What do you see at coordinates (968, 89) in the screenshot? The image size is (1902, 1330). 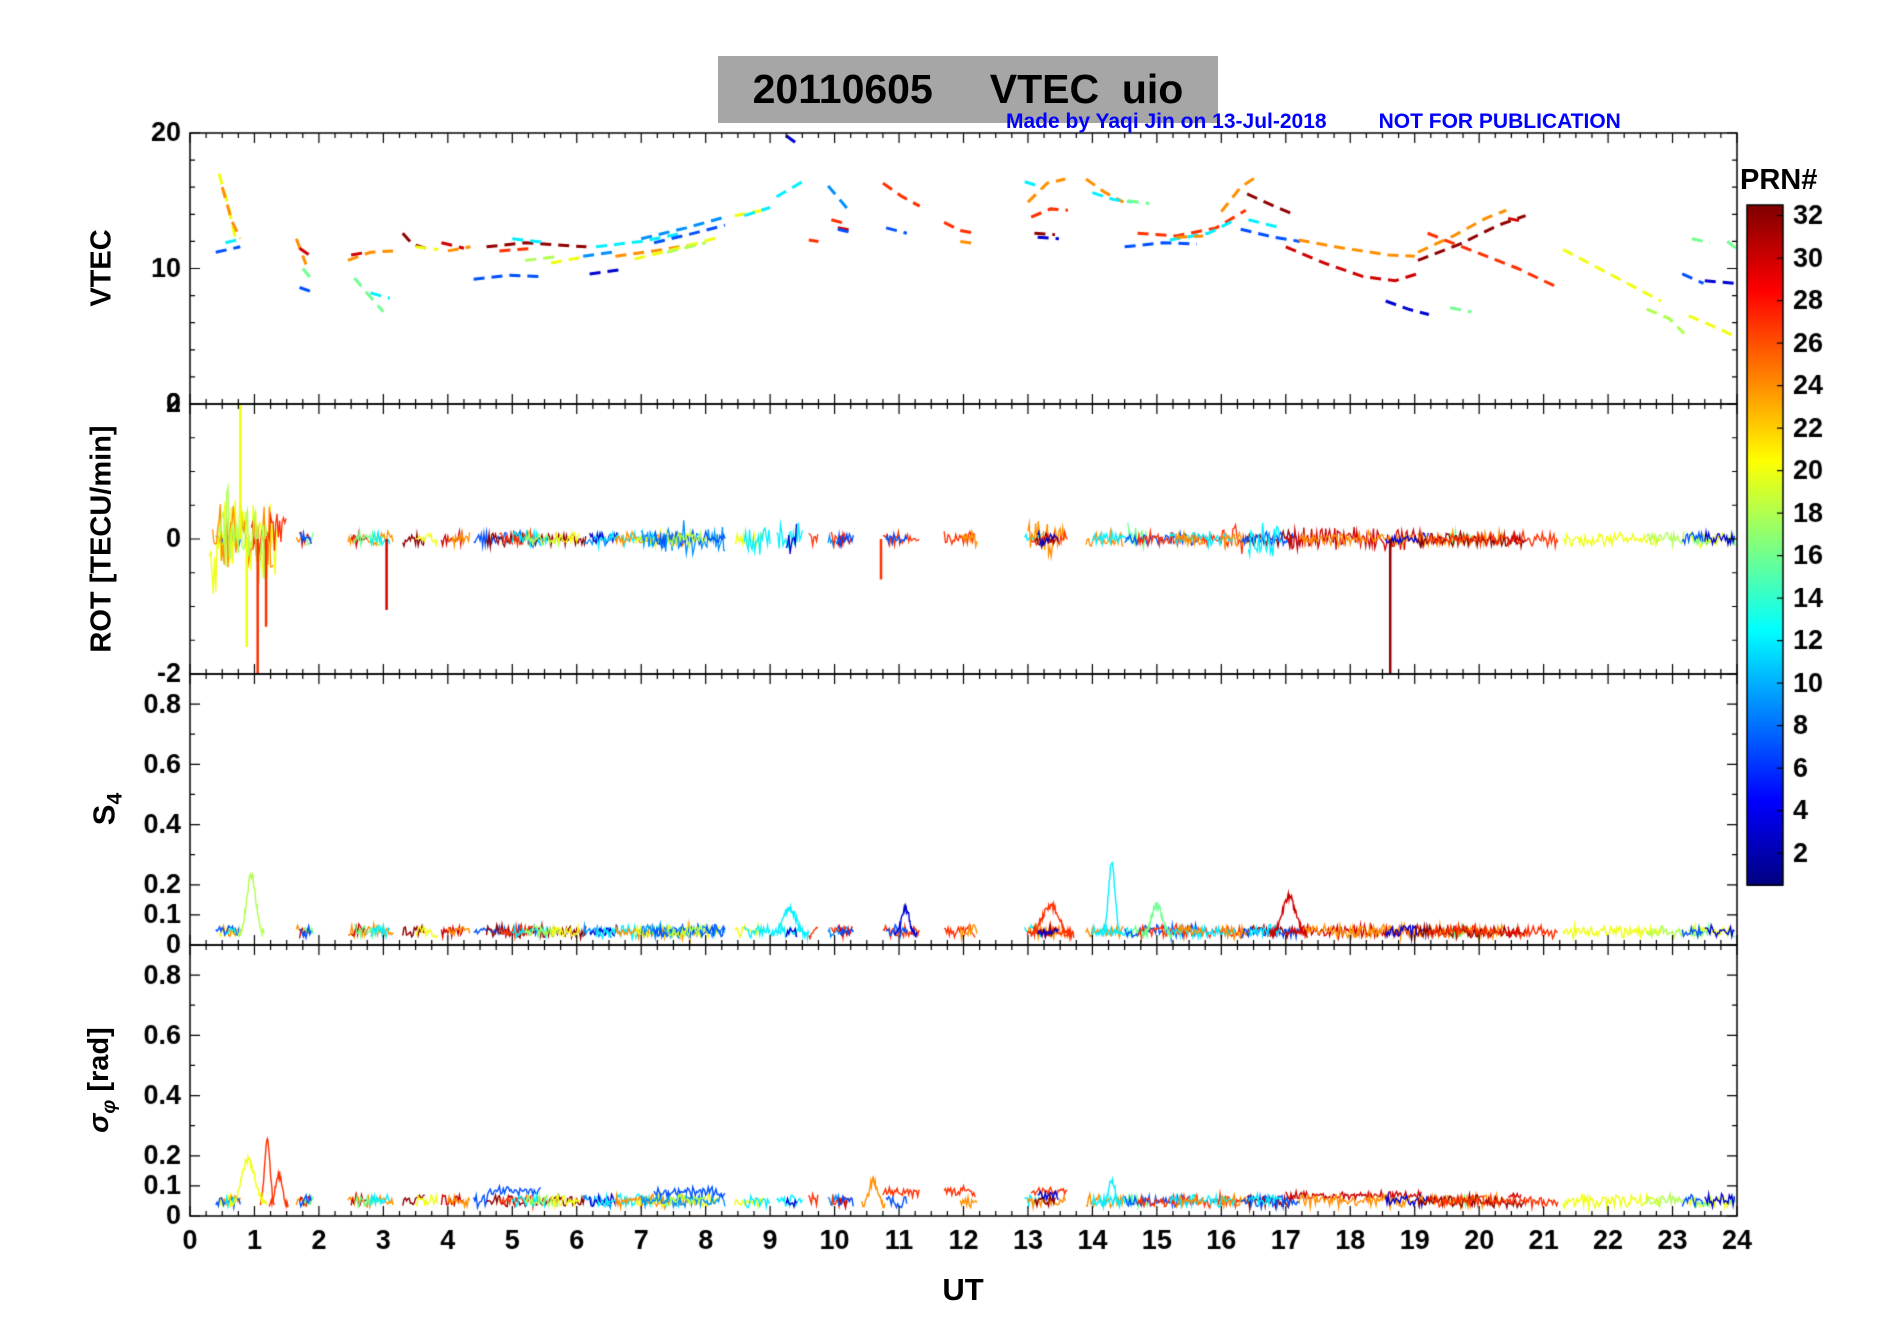 I see `figure-title: 20110605 VTEC uio` at bounding box center [968, 89].